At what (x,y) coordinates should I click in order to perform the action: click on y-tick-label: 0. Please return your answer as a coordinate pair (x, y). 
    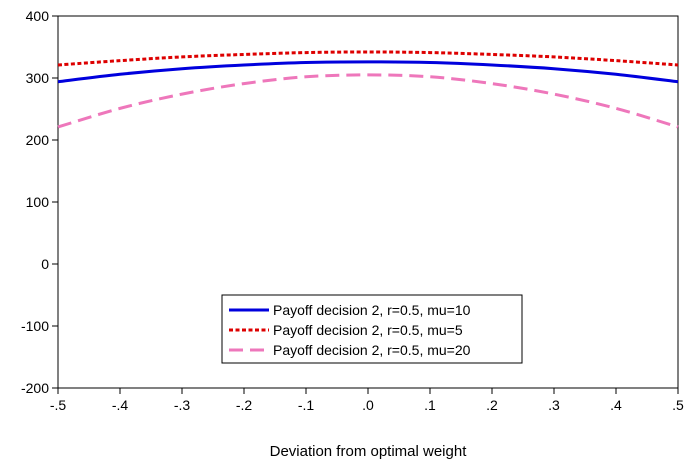
    Looking at the image, I should click on (45, 264).